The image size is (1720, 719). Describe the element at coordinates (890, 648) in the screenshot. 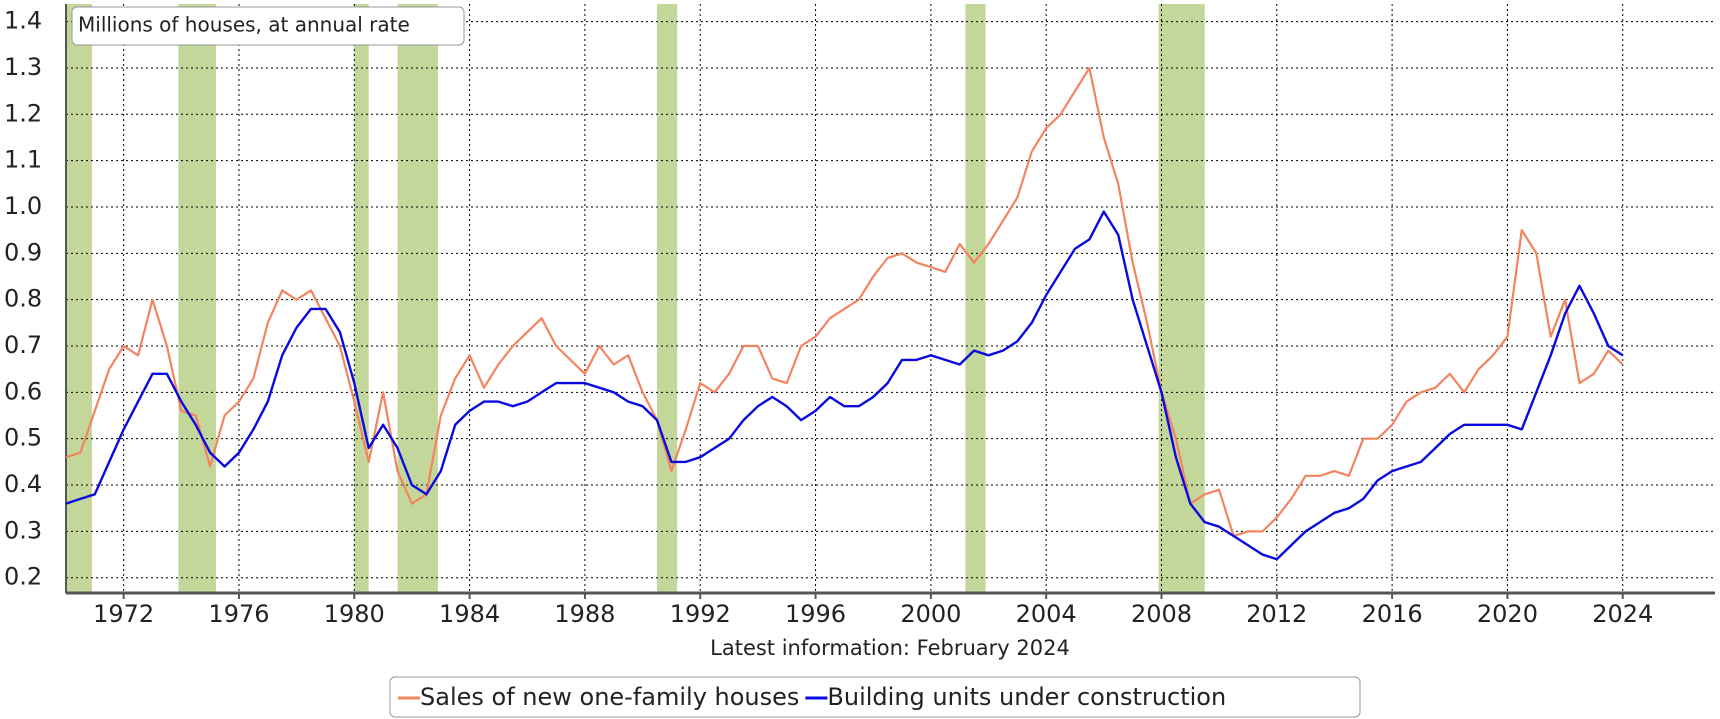

I see `annotation: Latest information: February 2024` at that location.